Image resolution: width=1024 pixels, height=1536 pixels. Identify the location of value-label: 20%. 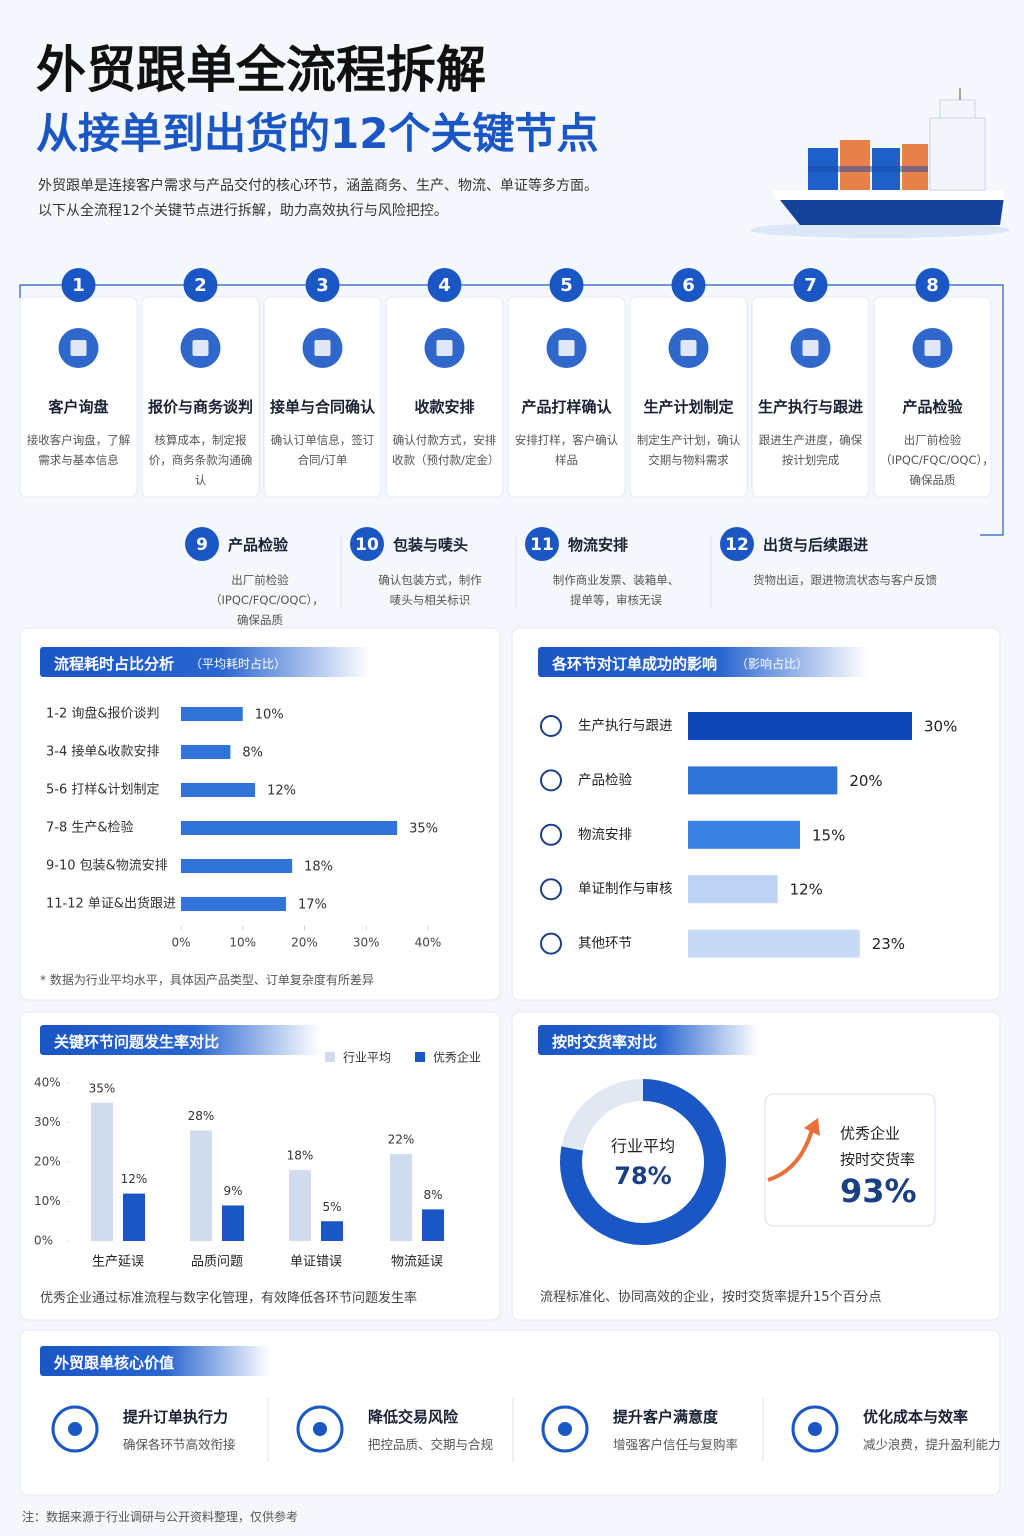
(865, 781).